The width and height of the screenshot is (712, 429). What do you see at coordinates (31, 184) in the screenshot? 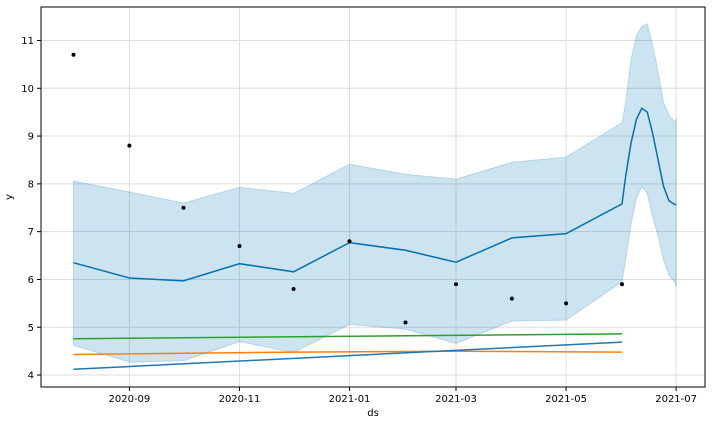
I see `y-tick-label: 8` at bounding box center [31, 184].